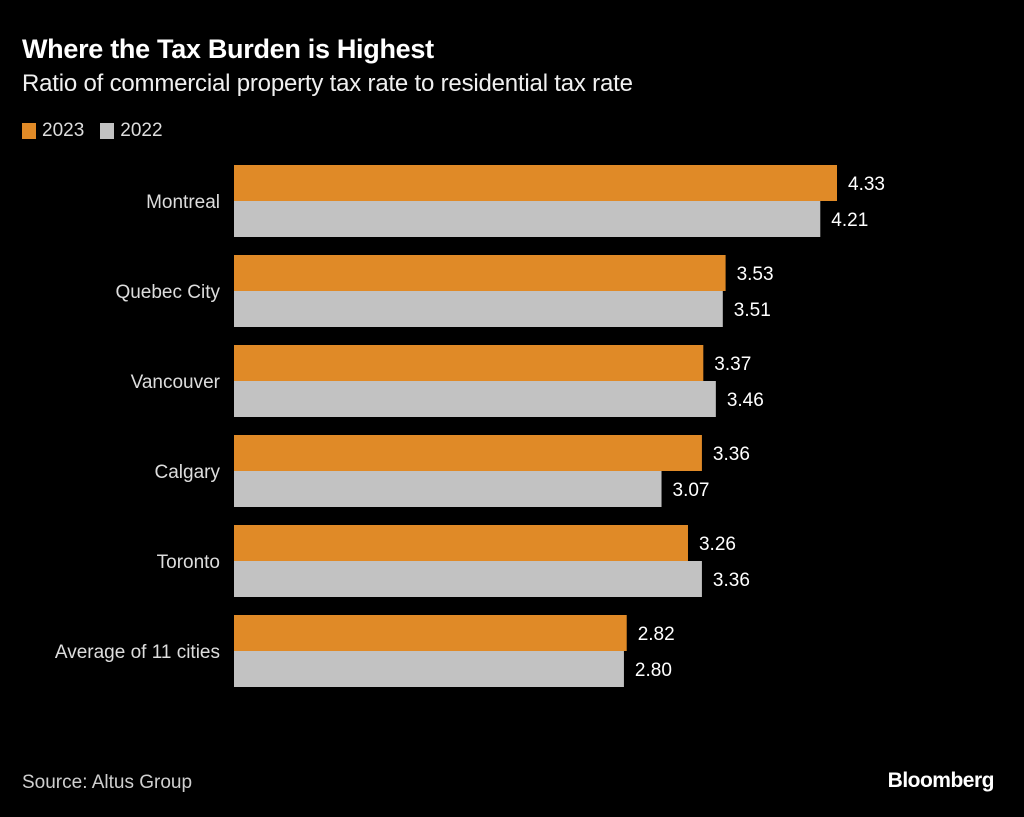 The width and height of the screenshot is (1024, 817). What do you see at coordinates (755, 274) in the screenshot?
I see `value-label-2023-quebec-city: 3.53` at bounding box center [755, 274].